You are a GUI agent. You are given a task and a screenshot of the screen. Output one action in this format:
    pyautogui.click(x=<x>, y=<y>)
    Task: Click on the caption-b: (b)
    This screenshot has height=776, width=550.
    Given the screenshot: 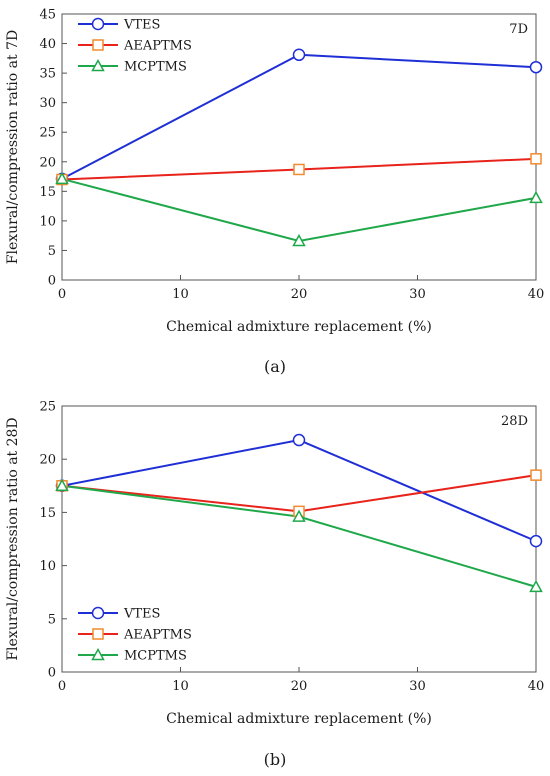 What is the action you would take?
    pyautogui.click(x=275, y=759)
    